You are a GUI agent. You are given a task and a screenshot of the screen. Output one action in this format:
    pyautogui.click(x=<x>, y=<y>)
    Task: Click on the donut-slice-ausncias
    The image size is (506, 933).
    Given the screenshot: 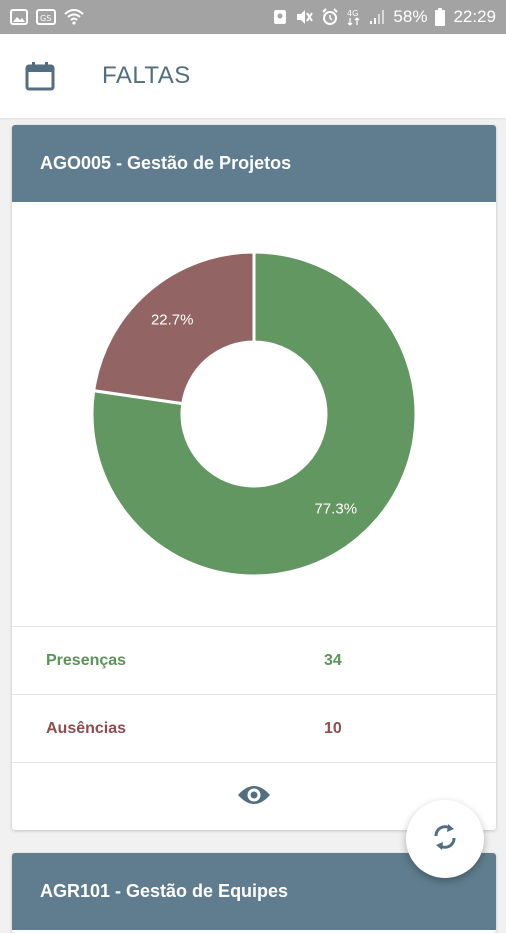 What is the action you would take?
    pyautogui.click(x=173, y=328)
    